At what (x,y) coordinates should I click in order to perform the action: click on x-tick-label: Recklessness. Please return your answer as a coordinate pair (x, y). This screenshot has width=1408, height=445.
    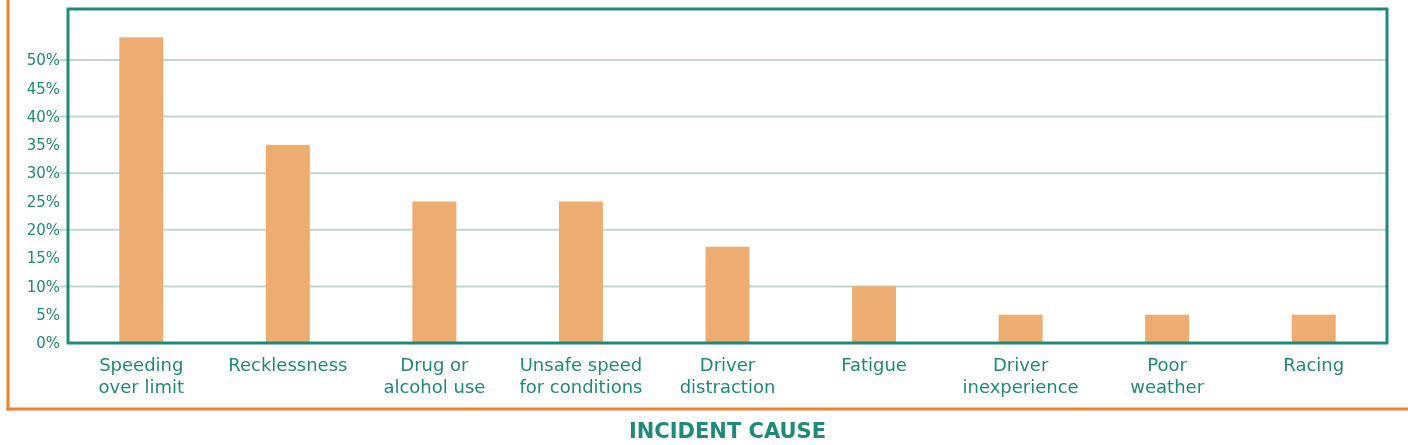
    Looking at the image, I should click on (288, 364).